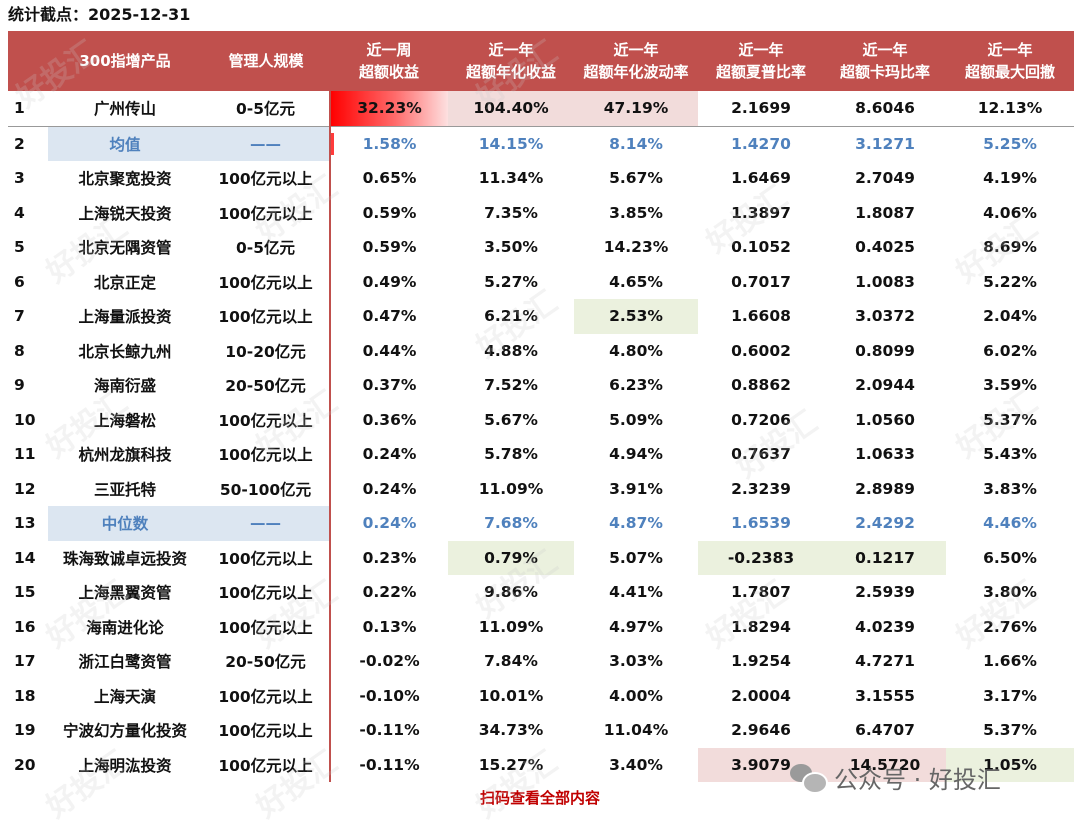  What do you see at coordinates (125, 179) in the screenshot?
I see `product-name-cell: 北京聚宽投资` at bounding box center [125, 179].